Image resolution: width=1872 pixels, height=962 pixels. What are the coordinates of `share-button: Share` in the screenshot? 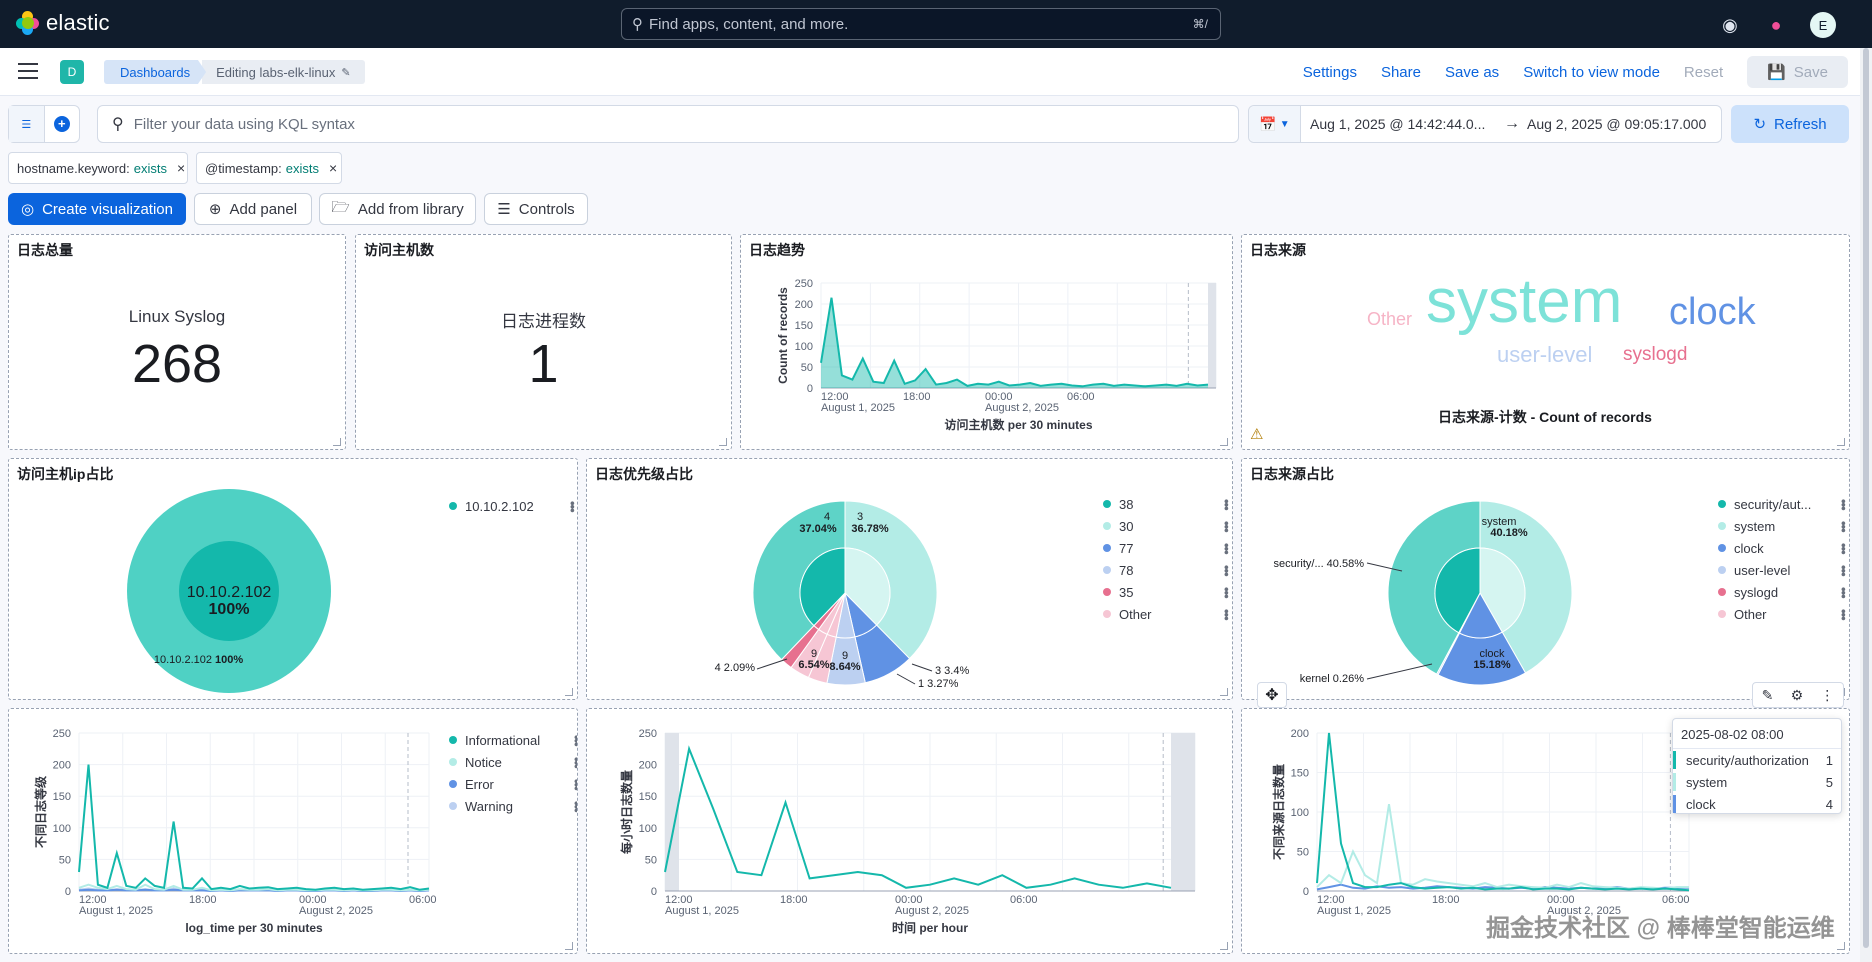 It's located at (1400, 72).